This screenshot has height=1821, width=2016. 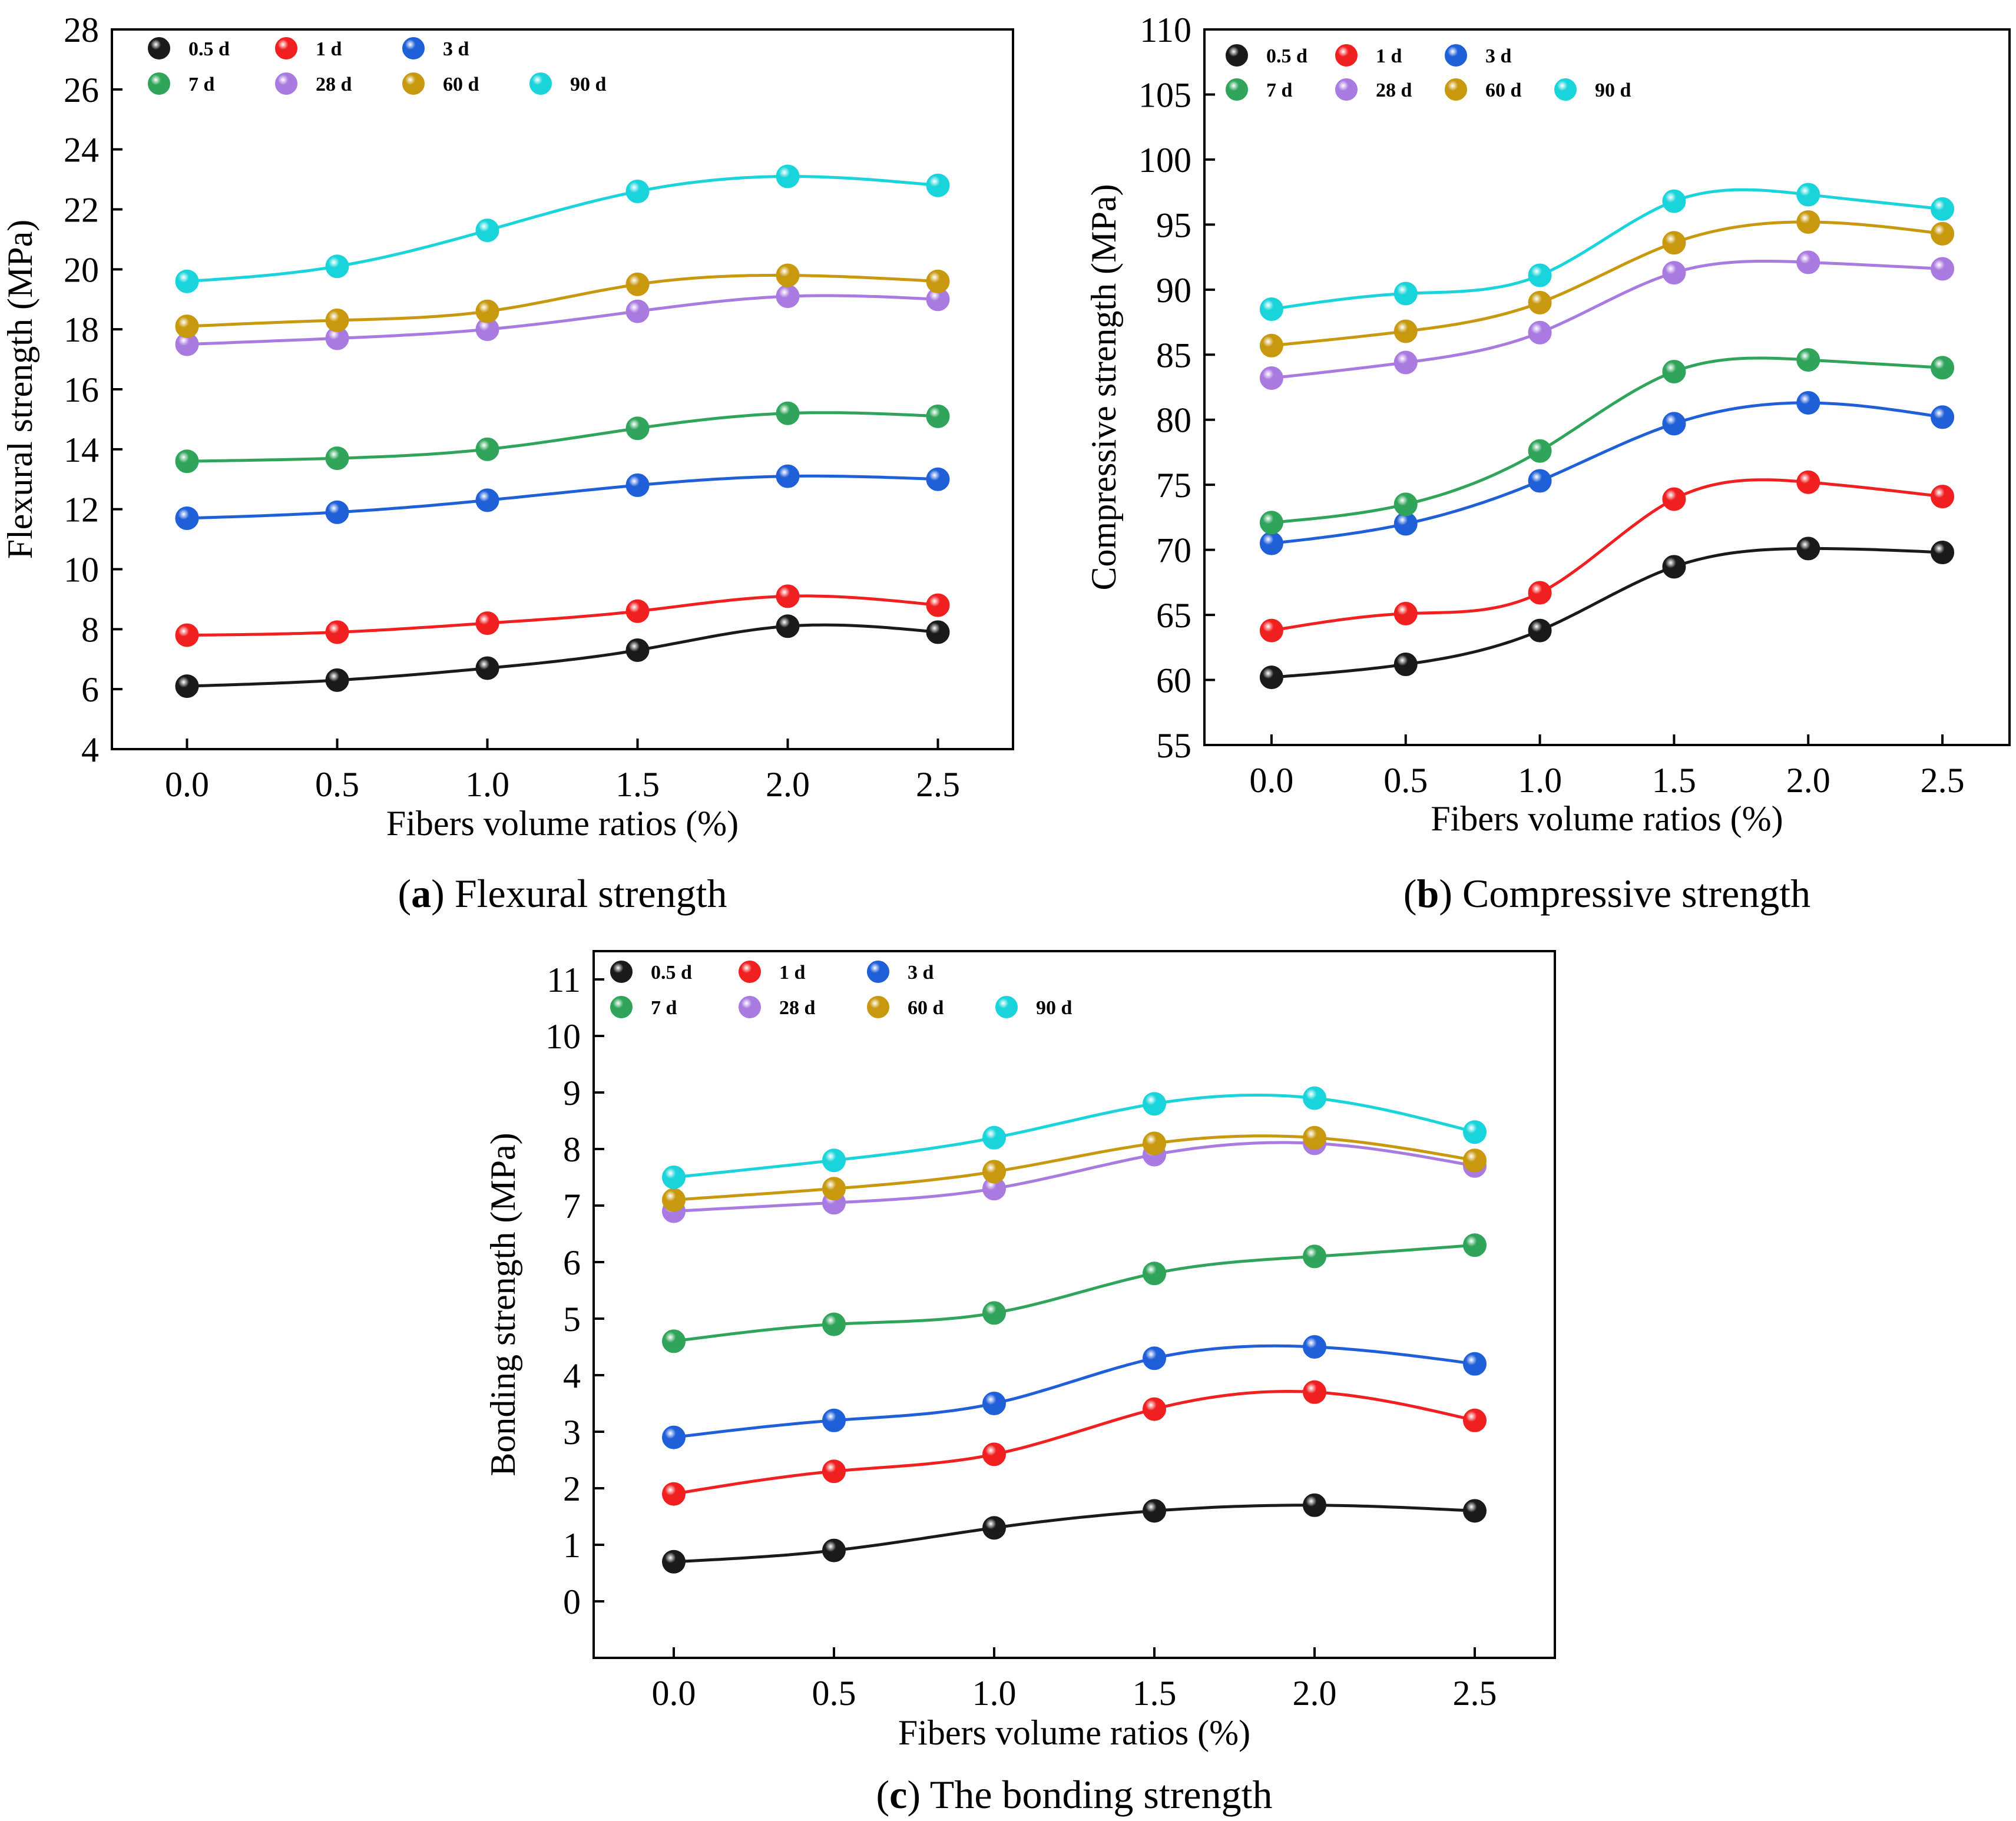 I want to click on y-tick-label: 9, so click(x=572, y=1093).